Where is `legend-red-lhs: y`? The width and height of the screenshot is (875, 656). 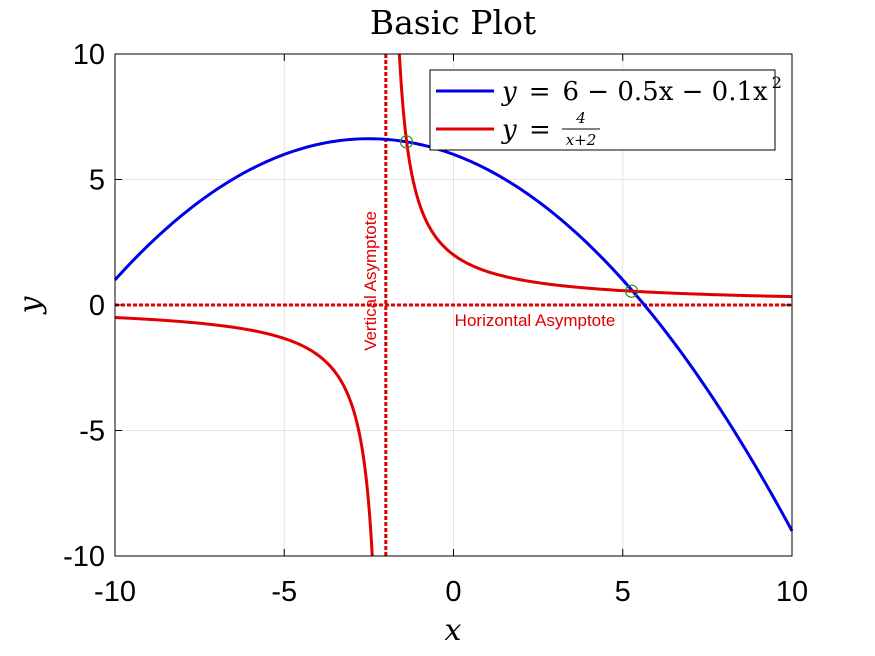
legend-red-lhs: y is located at coordinates (509, 130).